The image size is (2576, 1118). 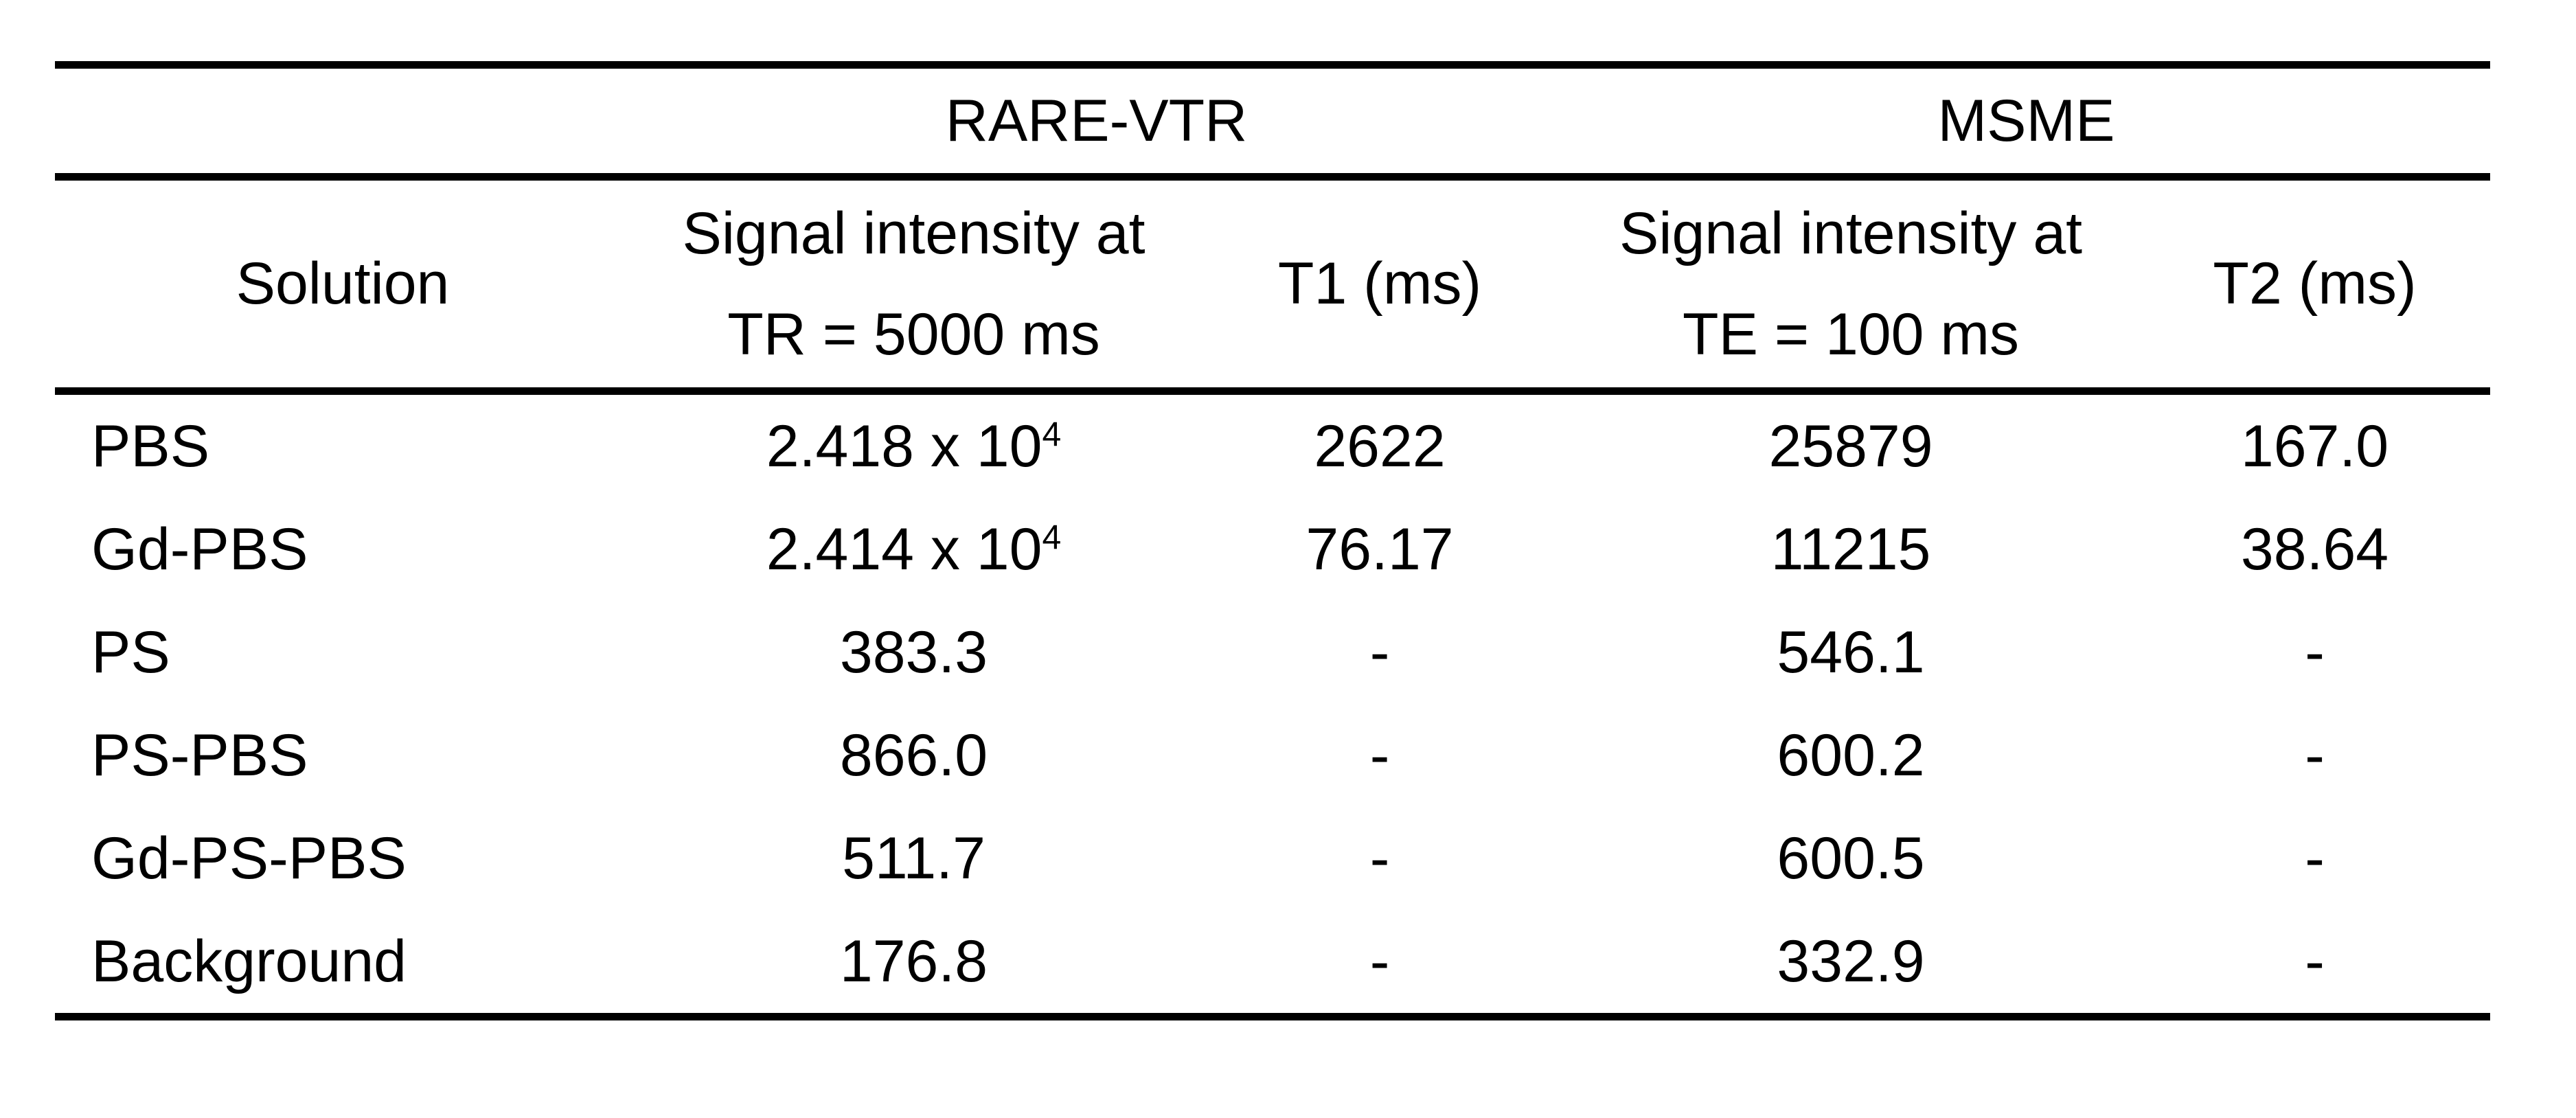 I want to click on msme-signal-cell: 546.1, so click(x=1850, y=652).